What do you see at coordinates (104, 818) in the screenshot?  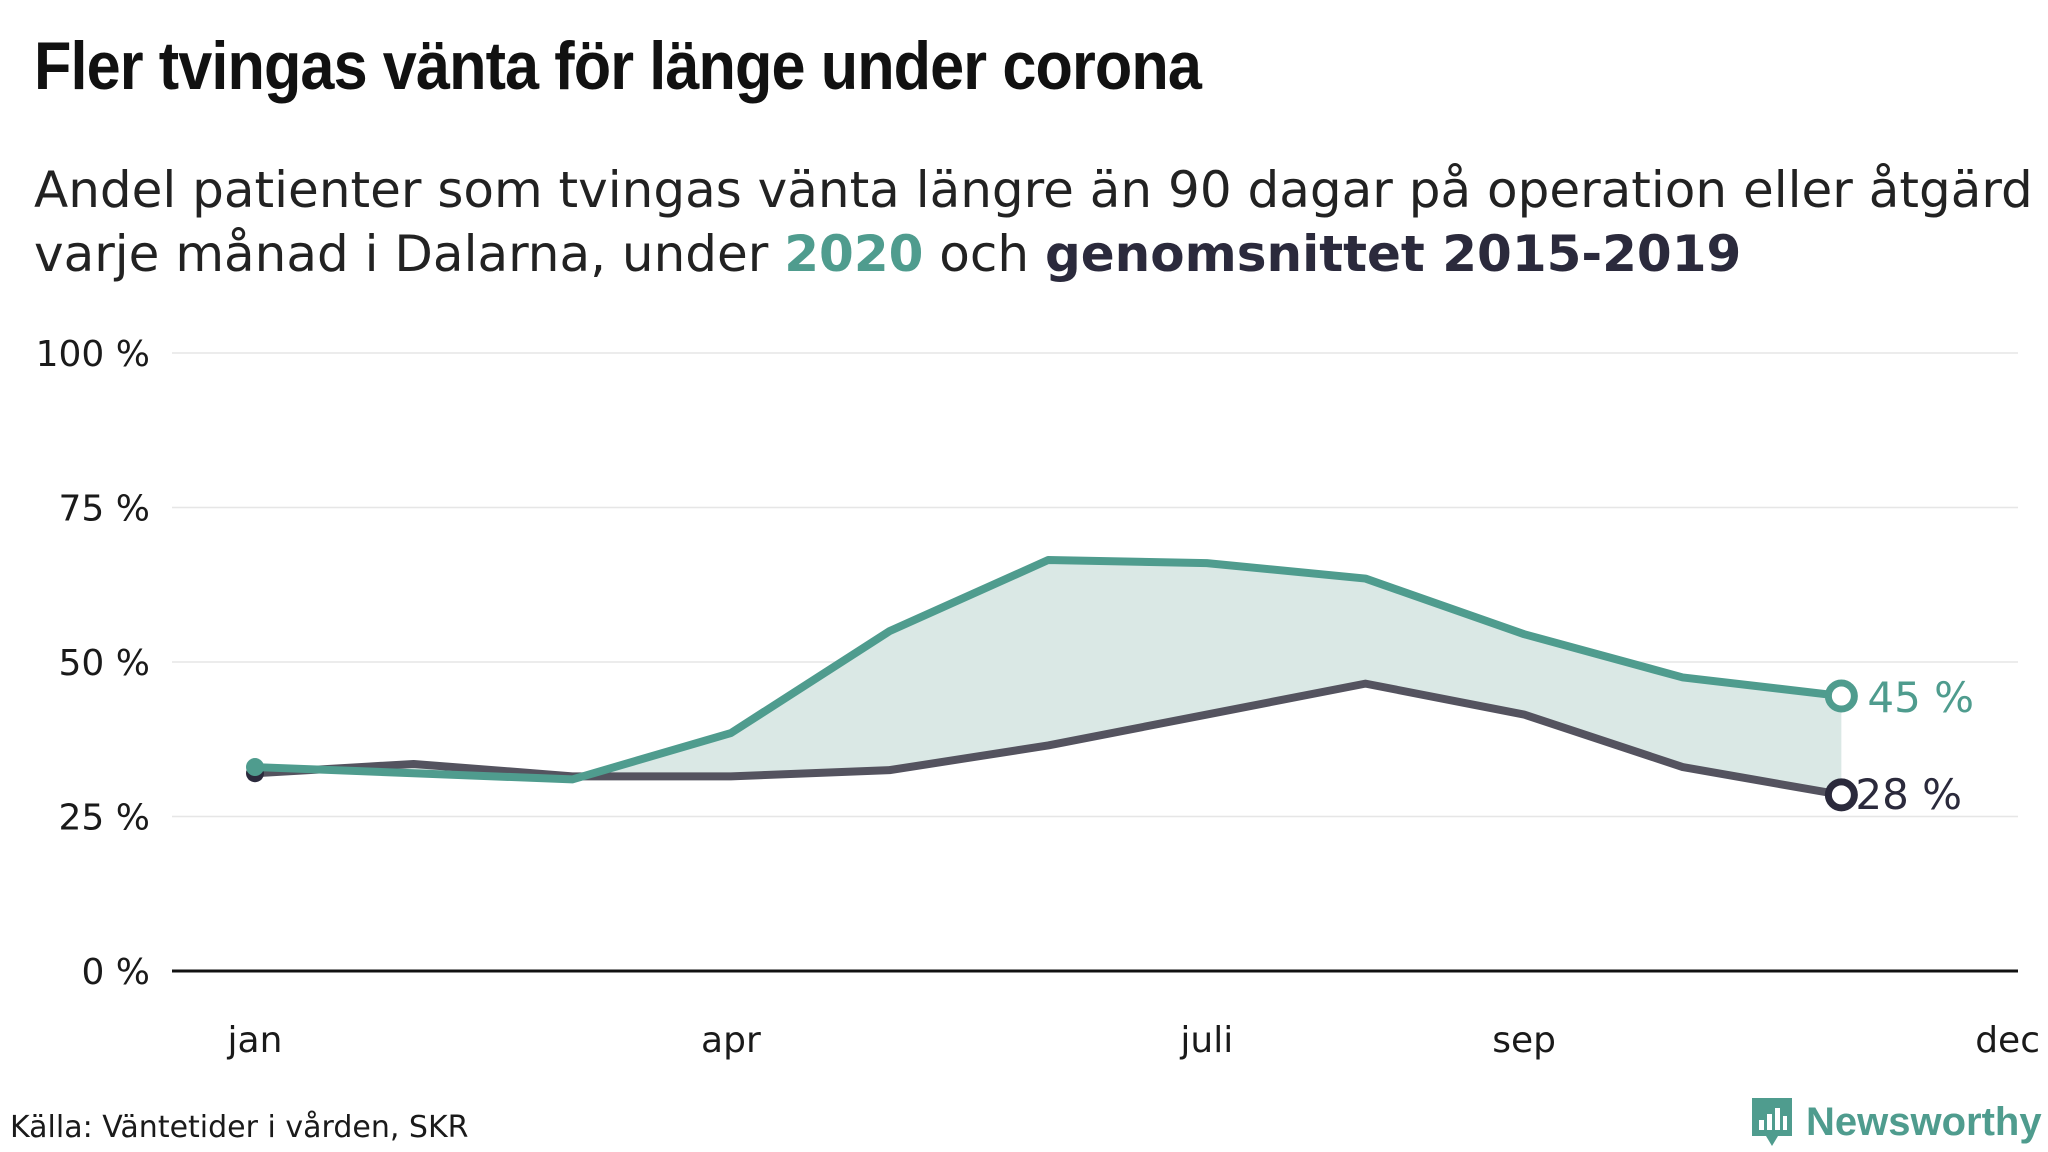 I see `y-tick-label: 25 %` at bounding box center [104, 818].